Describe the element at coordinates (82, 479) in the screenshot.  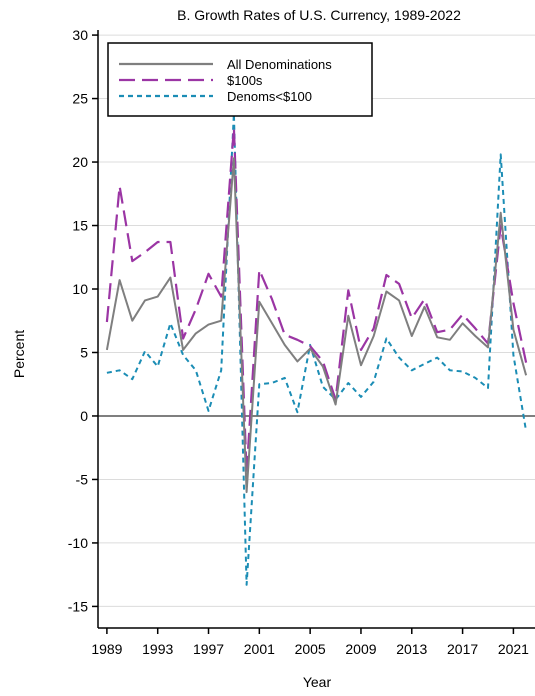
I see `y-tick-label: -5` at that location.